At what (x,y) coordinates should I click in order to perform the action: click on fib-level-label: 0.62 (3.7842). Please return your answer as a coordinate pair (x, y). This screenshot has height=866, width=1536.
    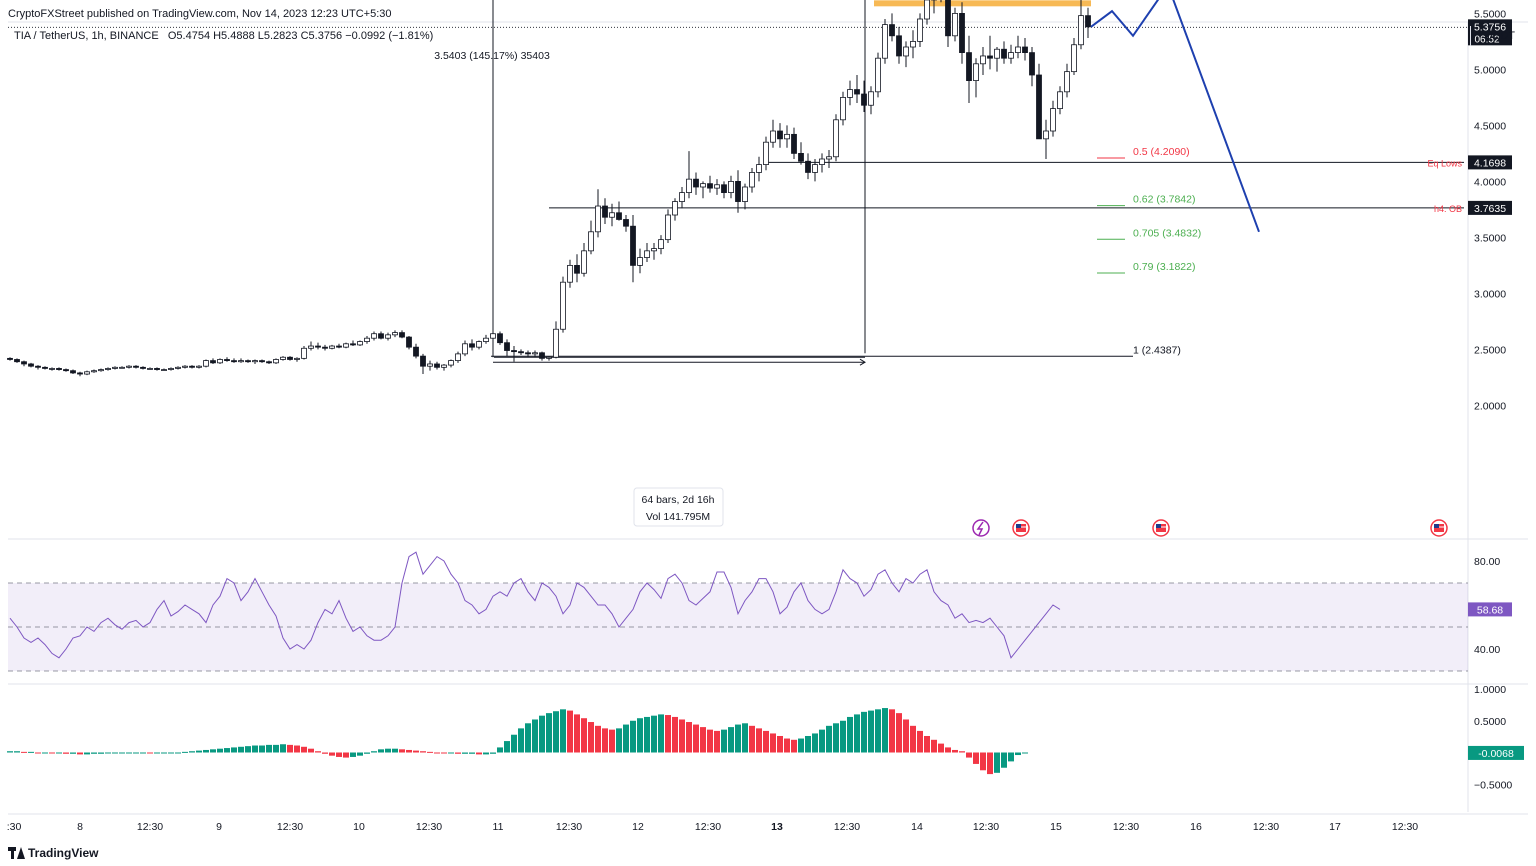
    Looking at the image, I should click on (1164, 200).